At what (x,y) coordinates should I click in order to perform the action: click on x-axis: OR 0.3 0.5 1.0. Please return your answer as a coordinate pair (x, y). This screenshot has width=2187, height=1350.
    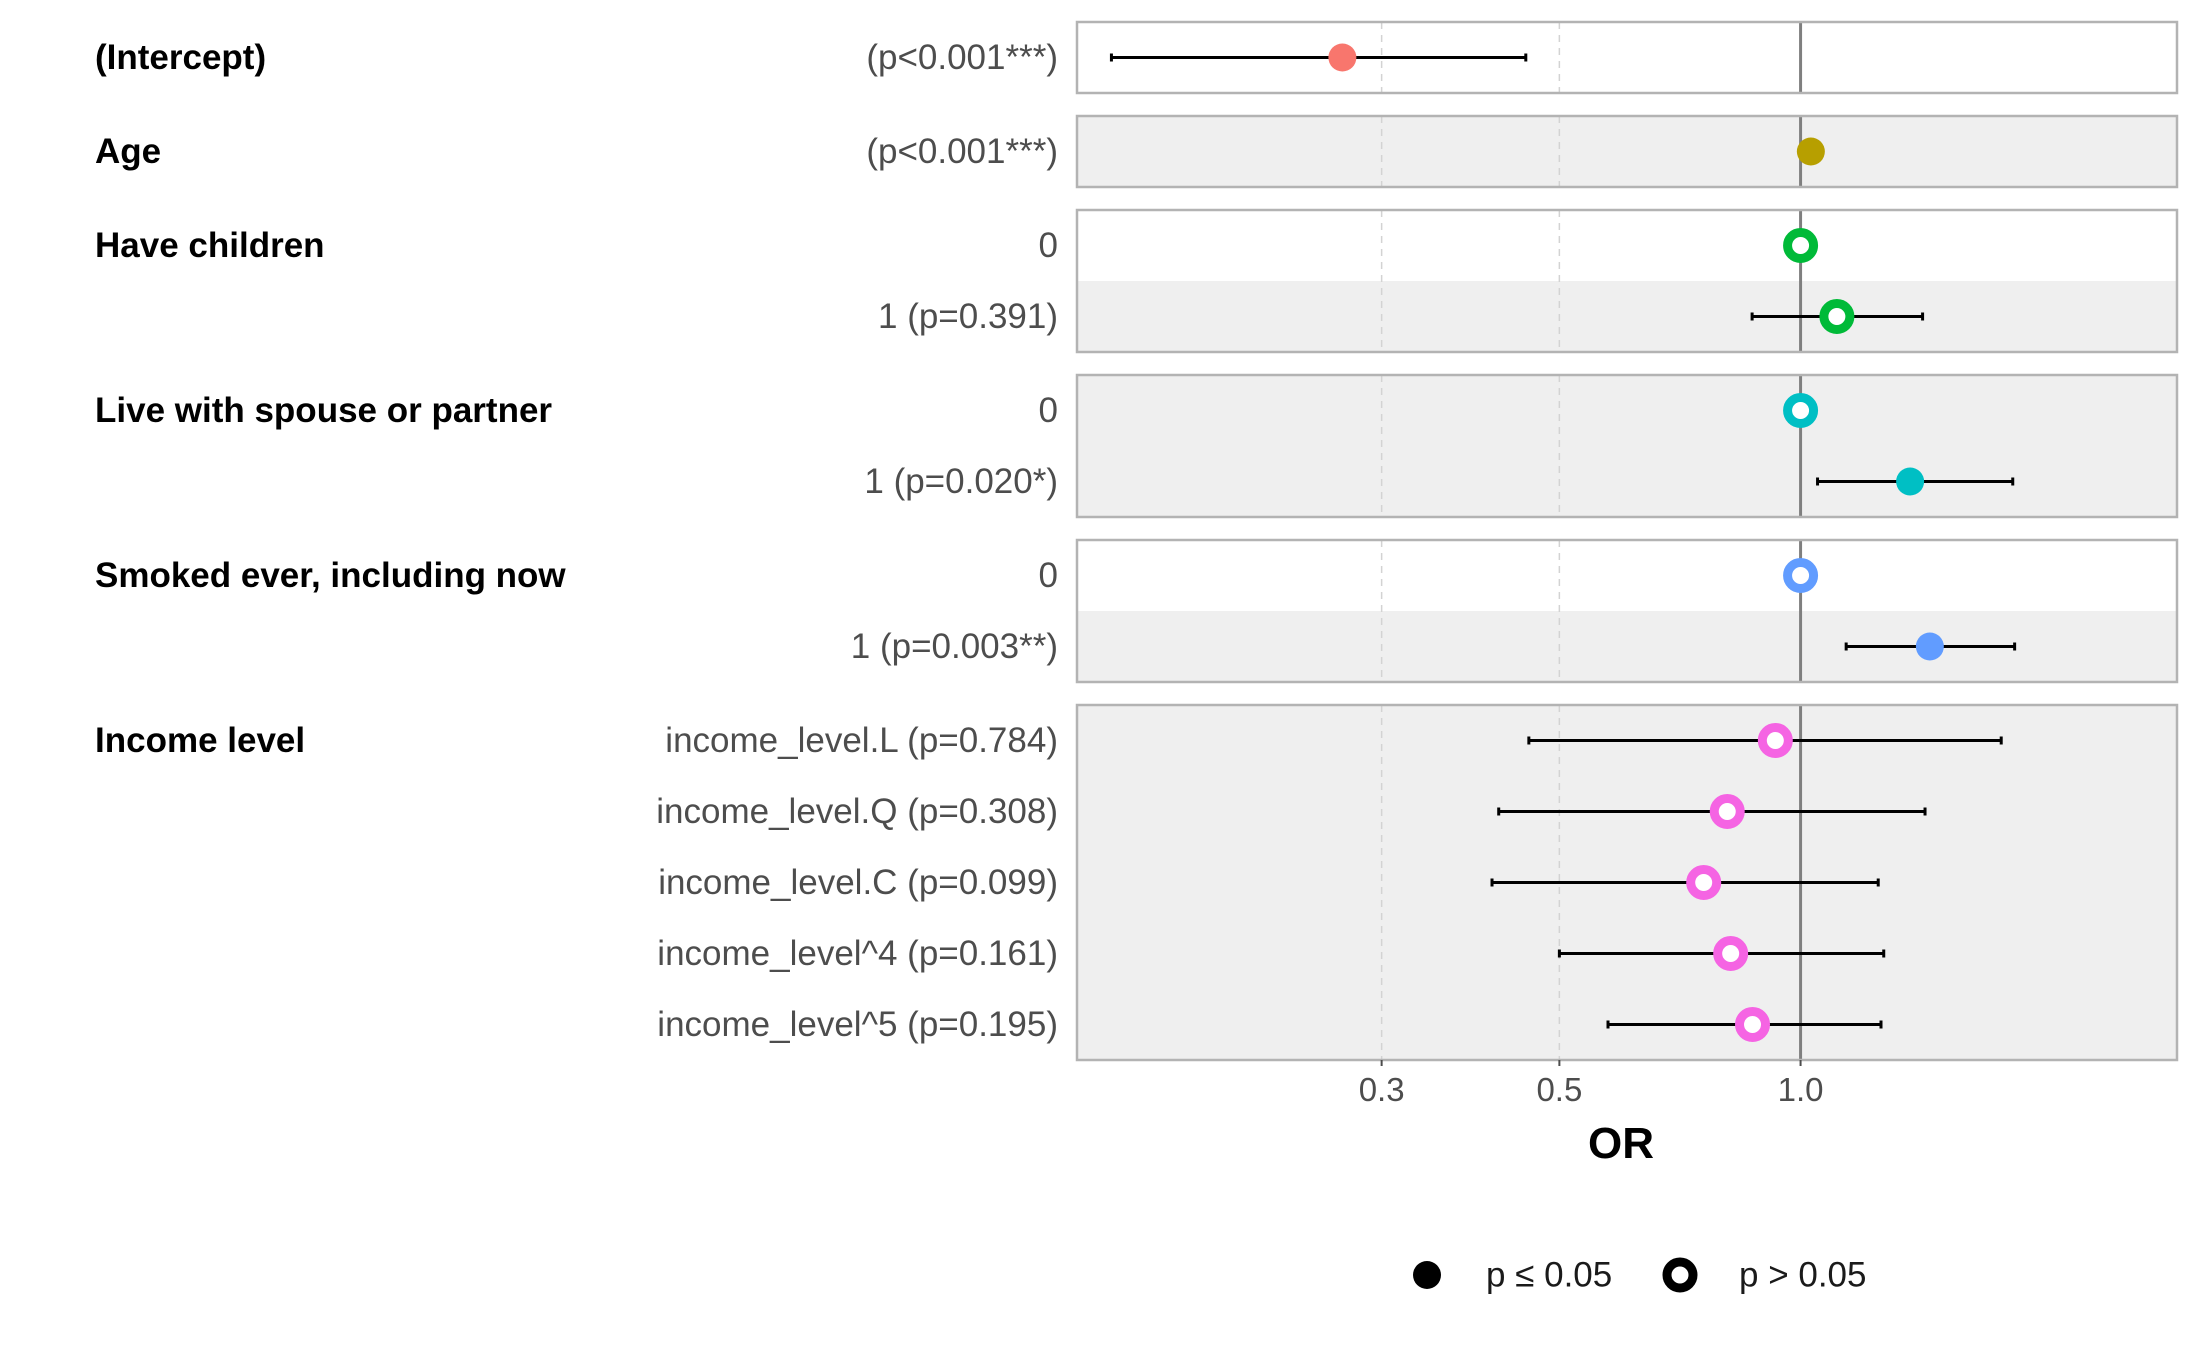
    Looking at the image, I should click on (1591, 1114).